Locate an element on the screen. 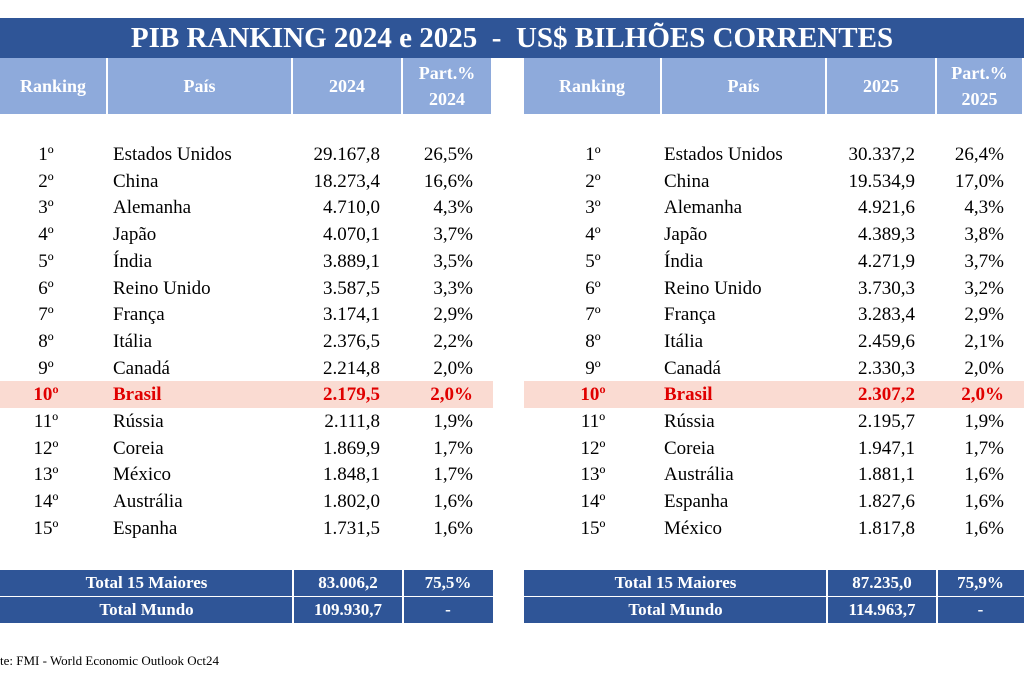  country: México is located at coordinates (142, 475).